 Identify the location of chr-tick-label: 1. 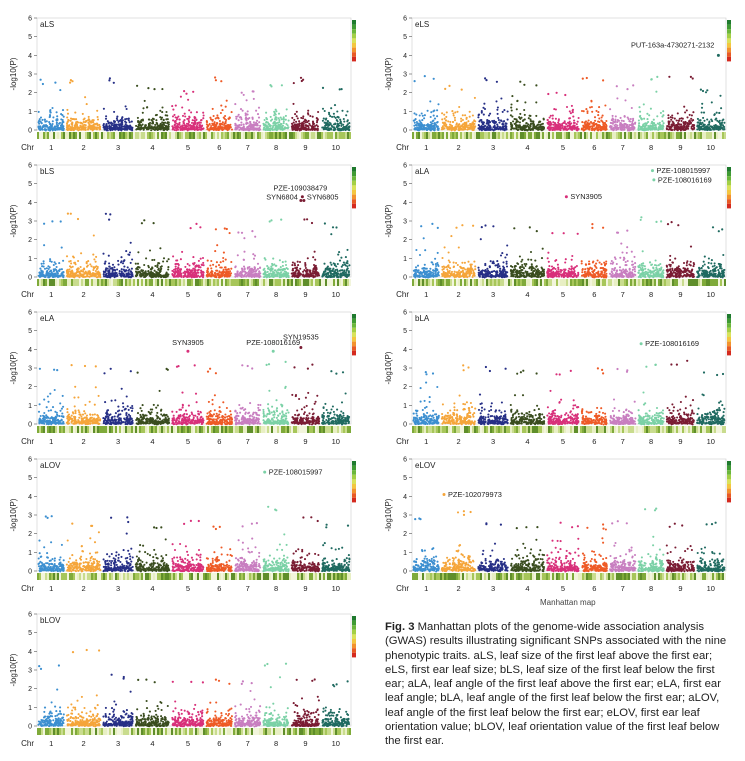
(51, 147).